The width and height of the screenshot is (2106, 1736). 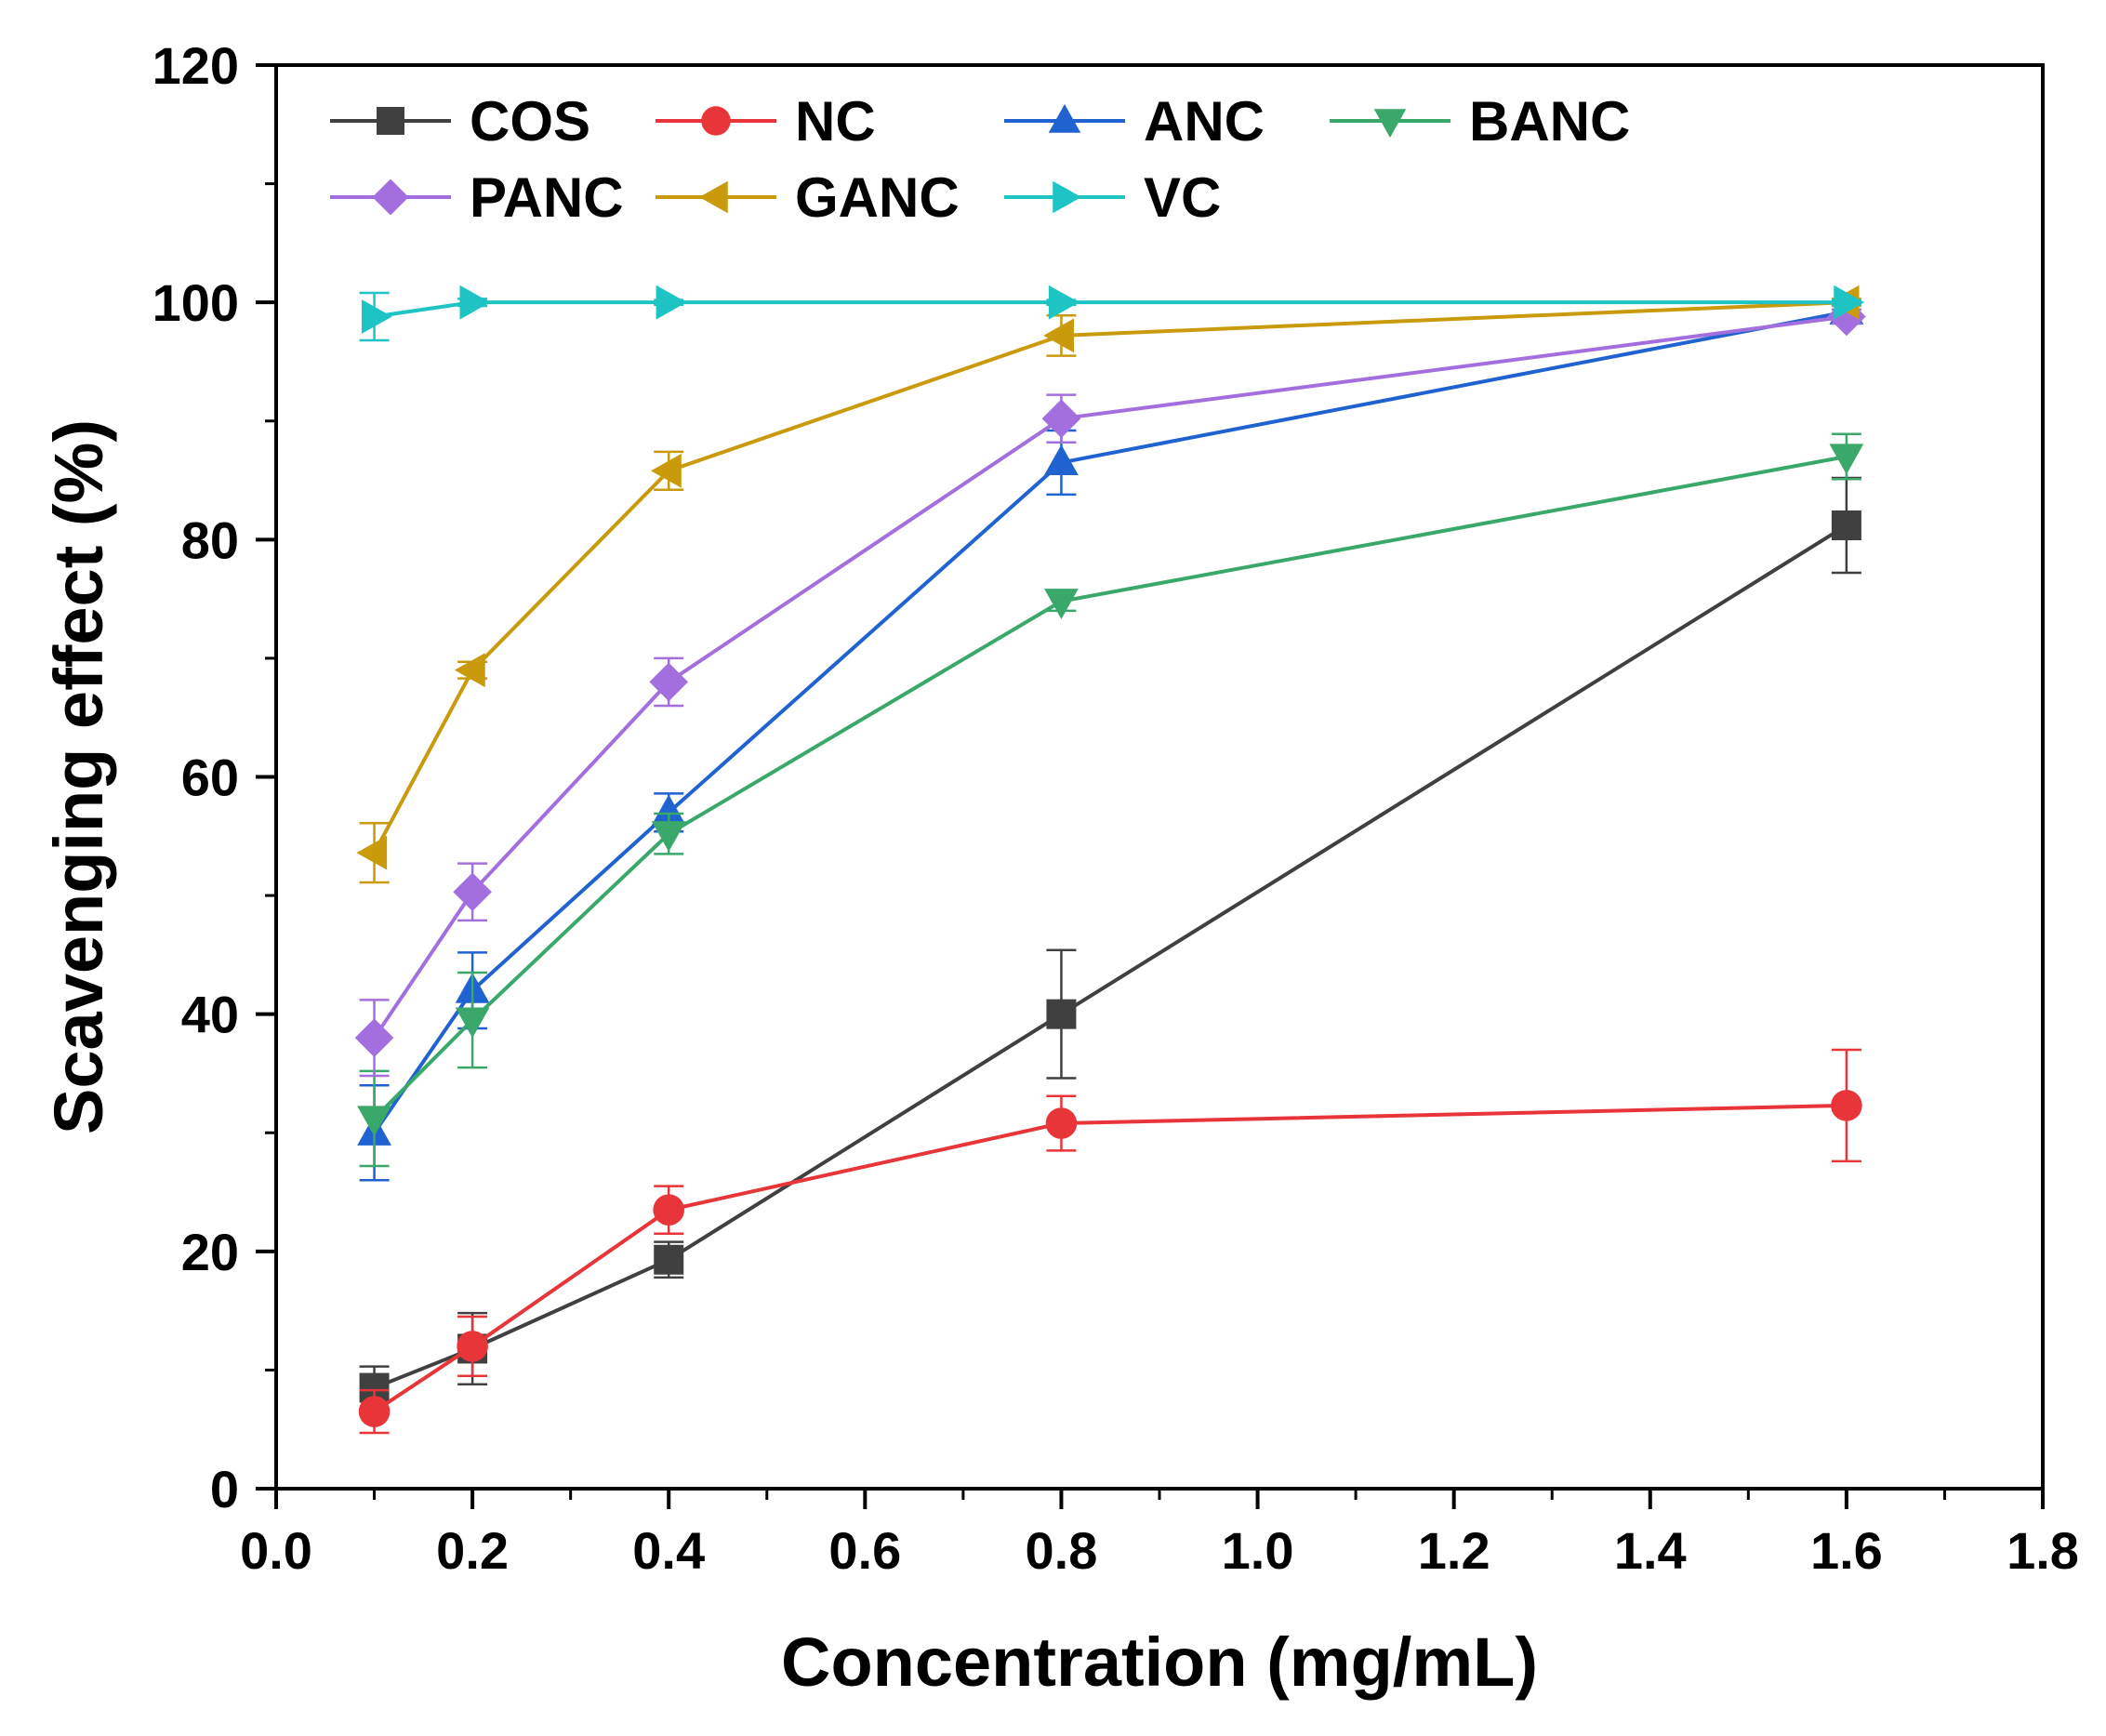 What do you see at coordinates (766, 121) in the screenshot?
I see `legend-item-nc: NC` at bounding box center [766, 121].